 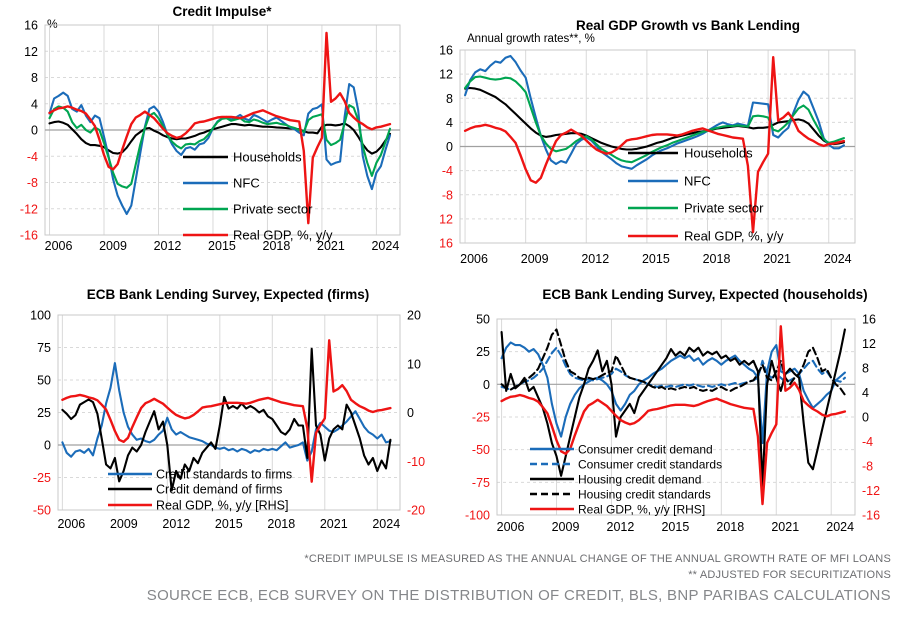 I want to click on chart1-unit-label: %, so click(x=52, y=24).